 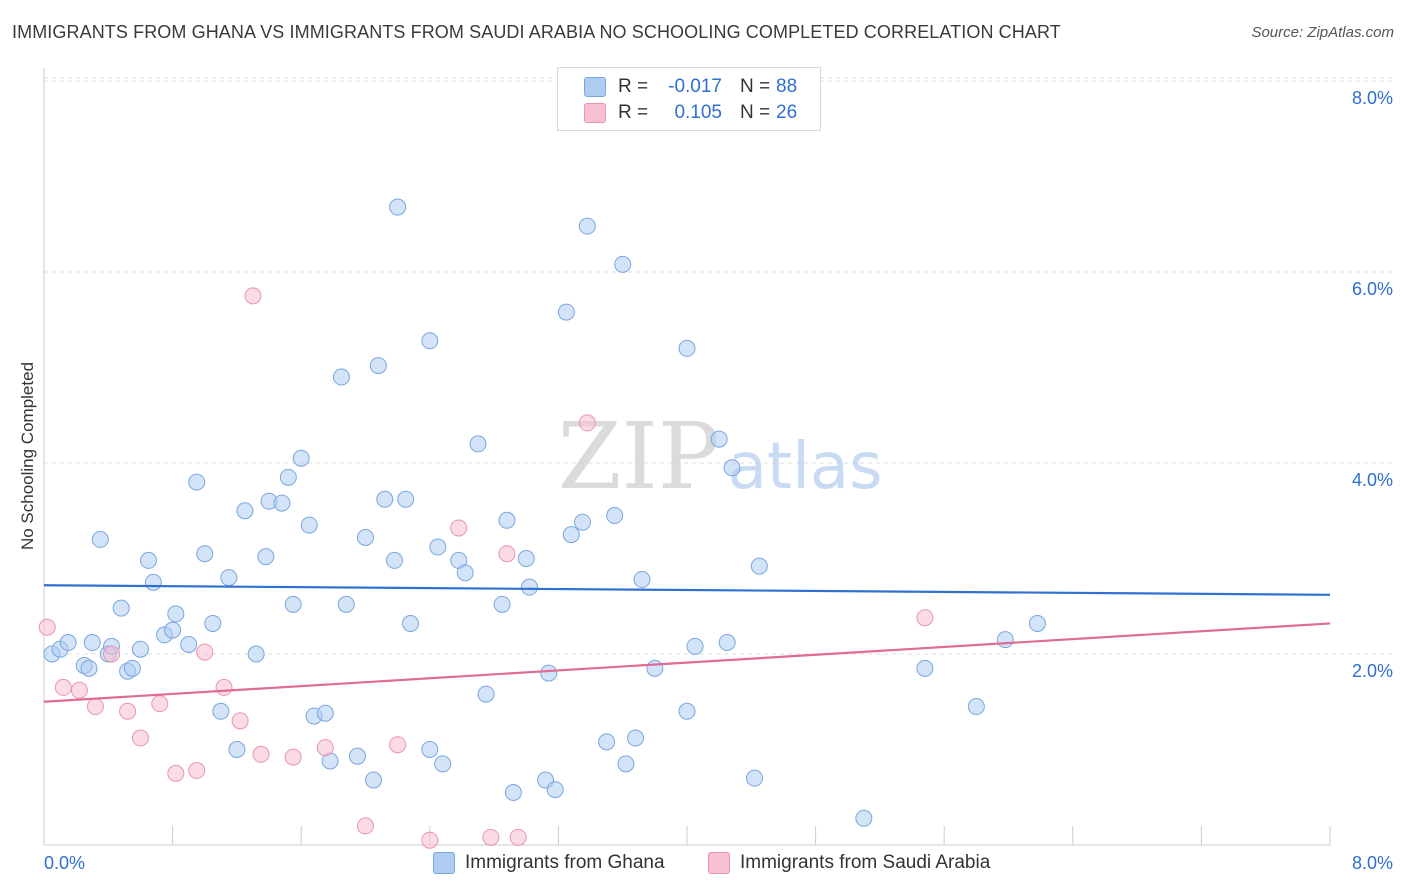 What do you see at coordinates (865, 862) in the screenshot?
I see `legend-label-saudi: Immigrants from Saudi Arabia` at bounding box center [865, 862].